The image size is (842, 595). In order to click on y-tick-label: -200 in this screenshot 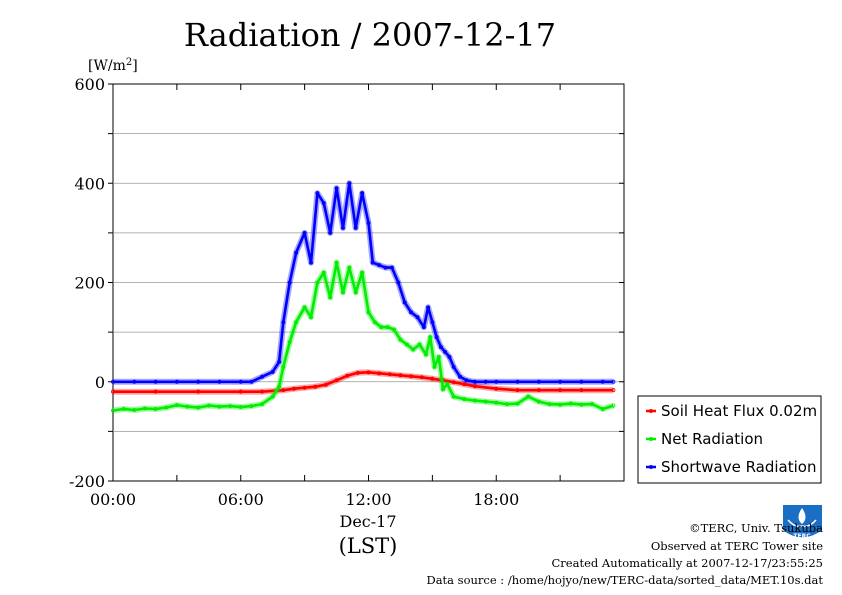, I will do `click(87, 481)`.